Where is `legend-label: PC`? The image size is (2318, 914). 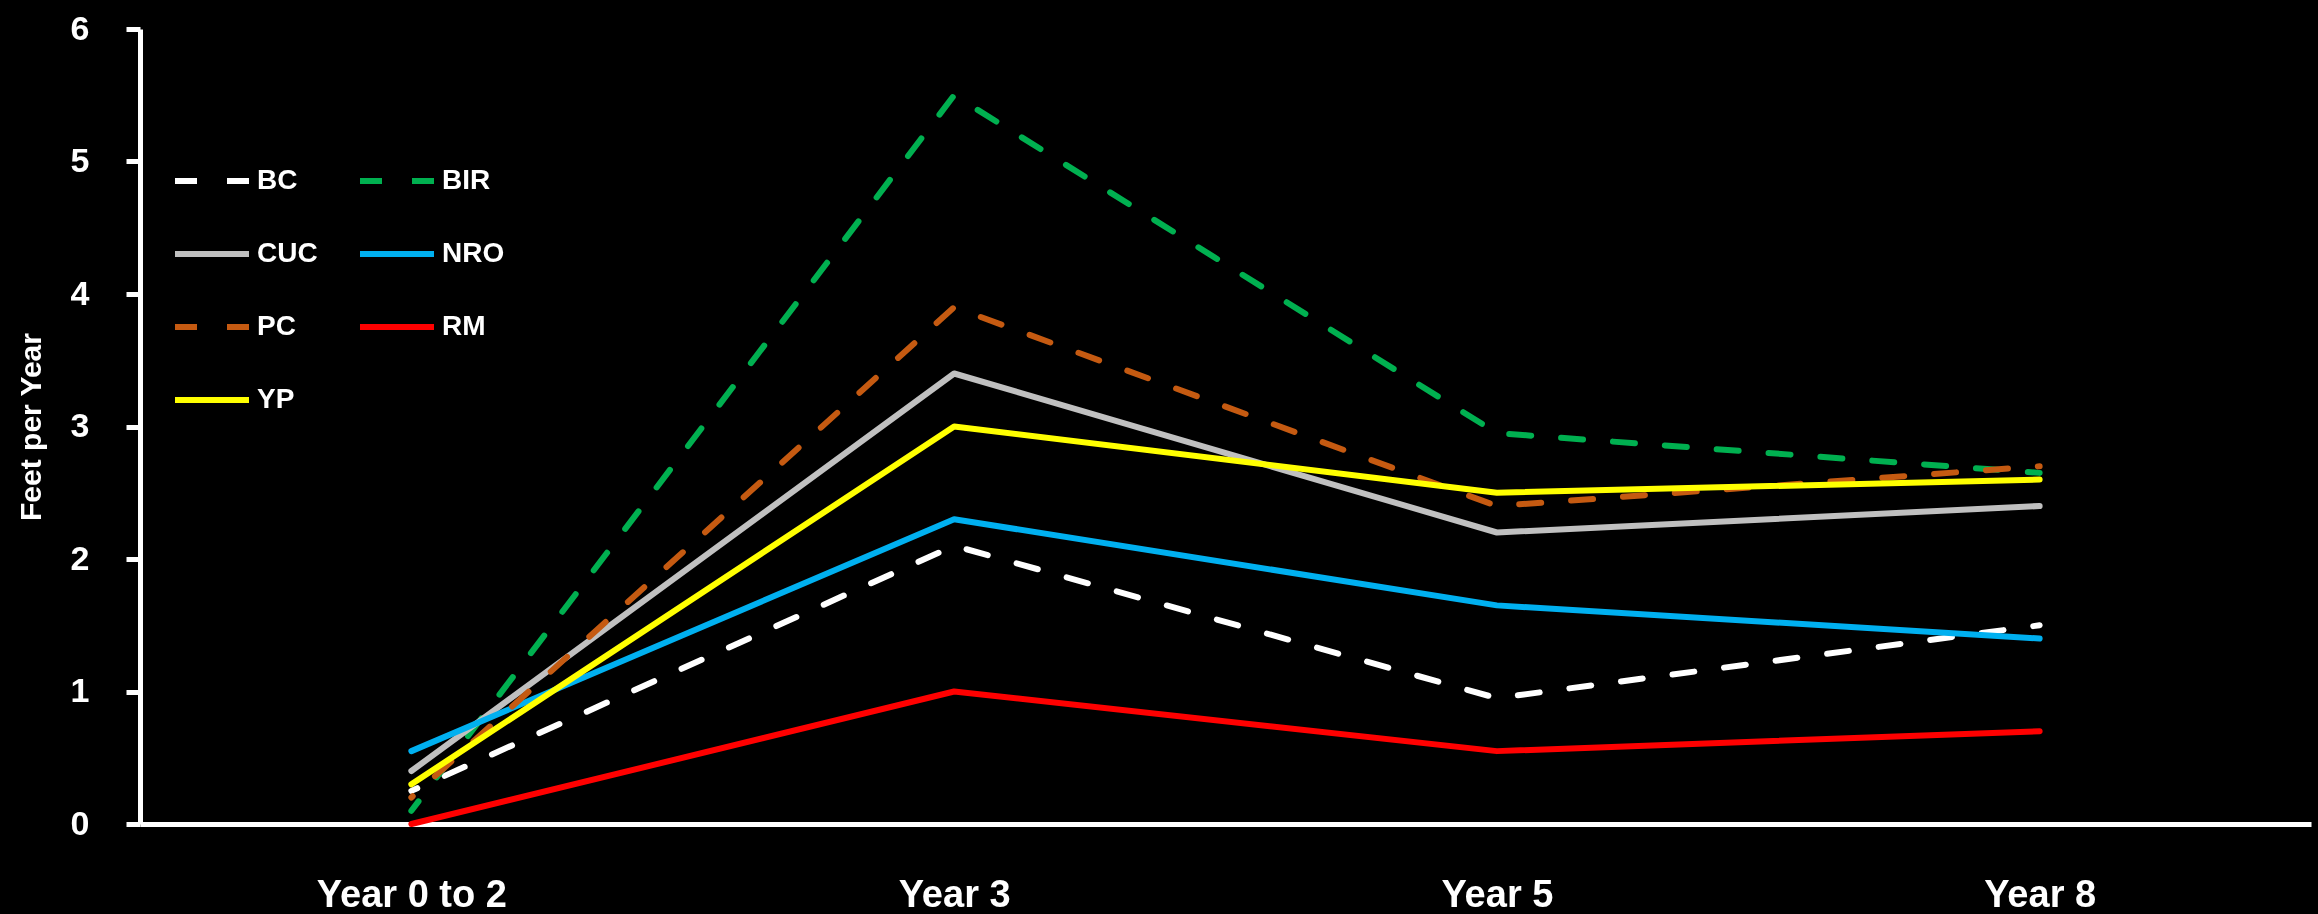
legend-label: PC is located at coordinates (276, 325).